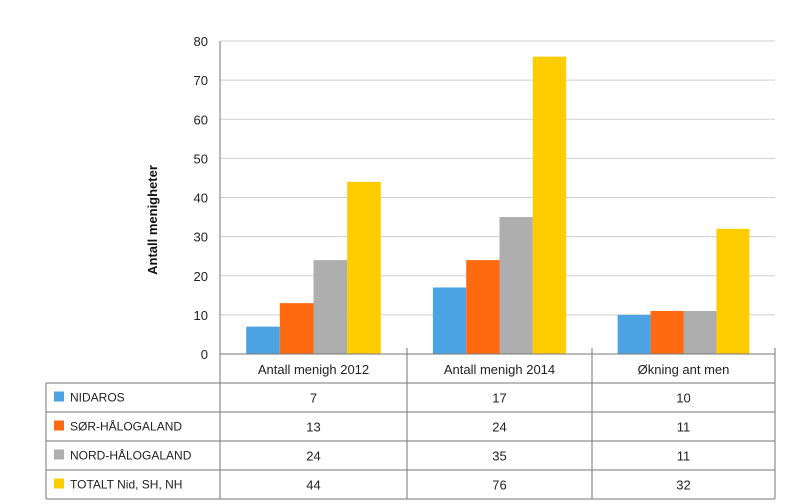  Describe the element at coordinates (201, 158) in the screenshot. I see `y-tick-label: 50` at that location.